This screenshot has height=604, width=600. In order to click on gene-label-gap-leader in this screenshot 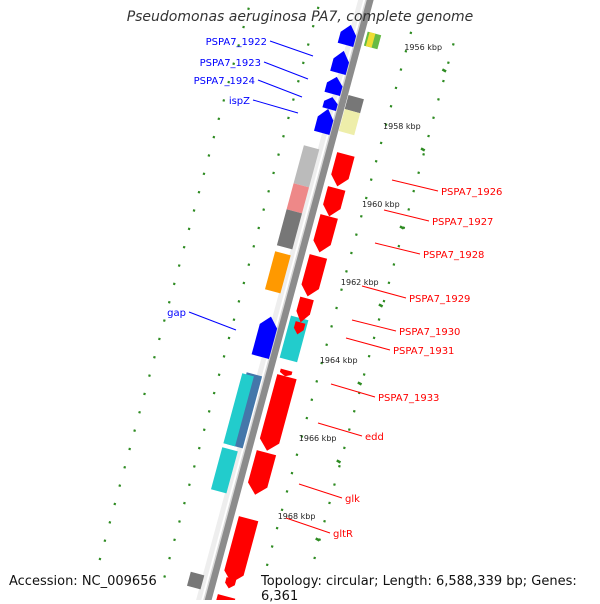, I will do `click(212, 321)`.